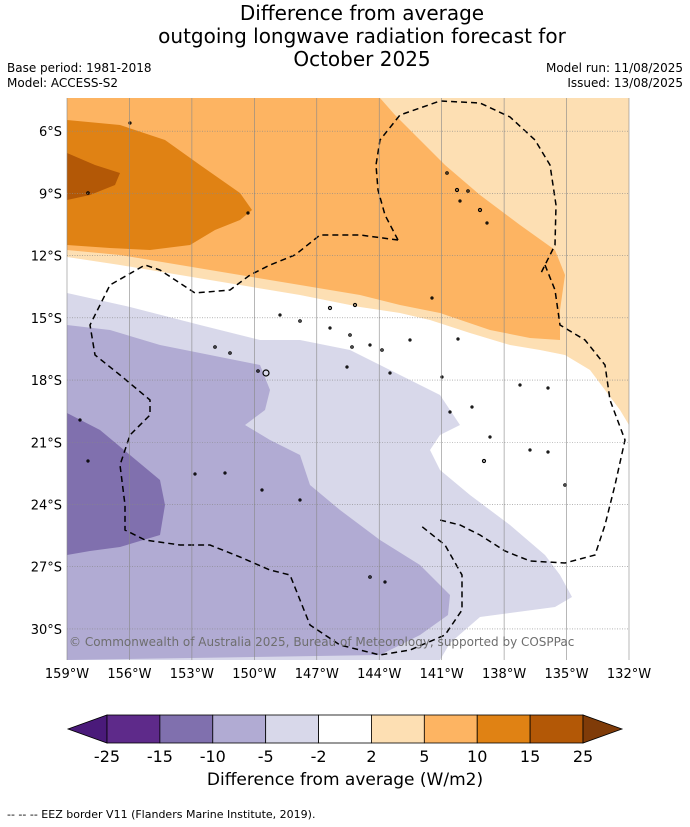 Image resolution: width=690 pixels, height=827 pixels. Describe the element at coordinates (317, 674) in the screenshot. I see `lon-tick-label: 147°W` at that location.